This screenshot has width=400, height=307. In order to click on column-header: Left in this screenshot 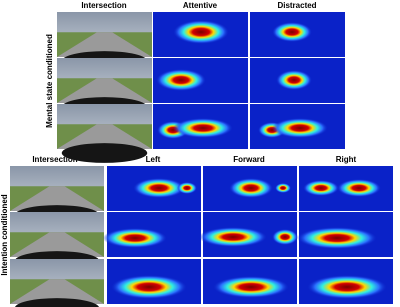, I will do `click(153, 159)`.